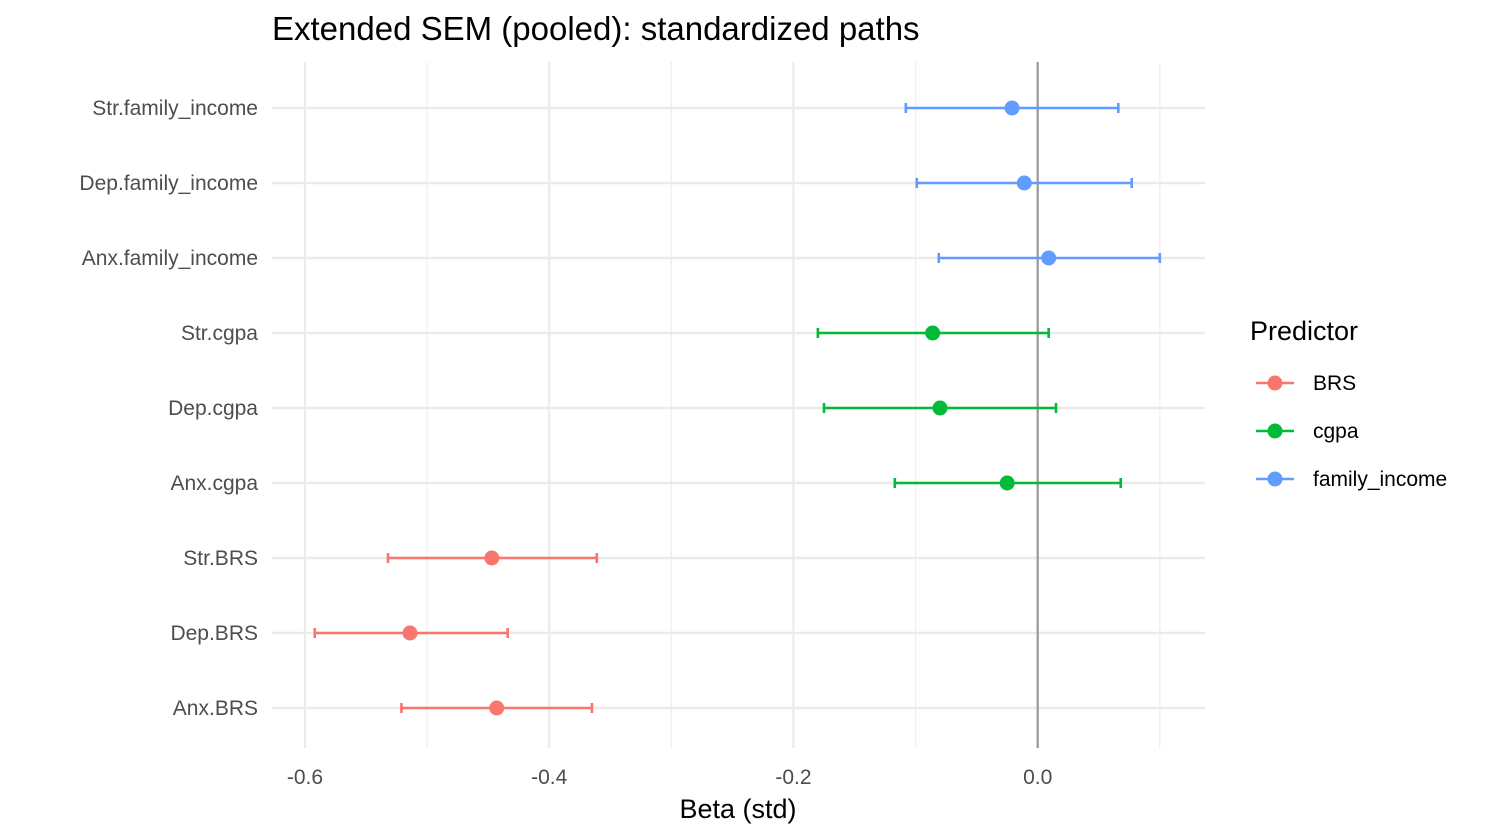 The height and width of the screenshot is (840, 1500). I want to click on y-tick-label: Anx.cgpa, so click(214, 483).